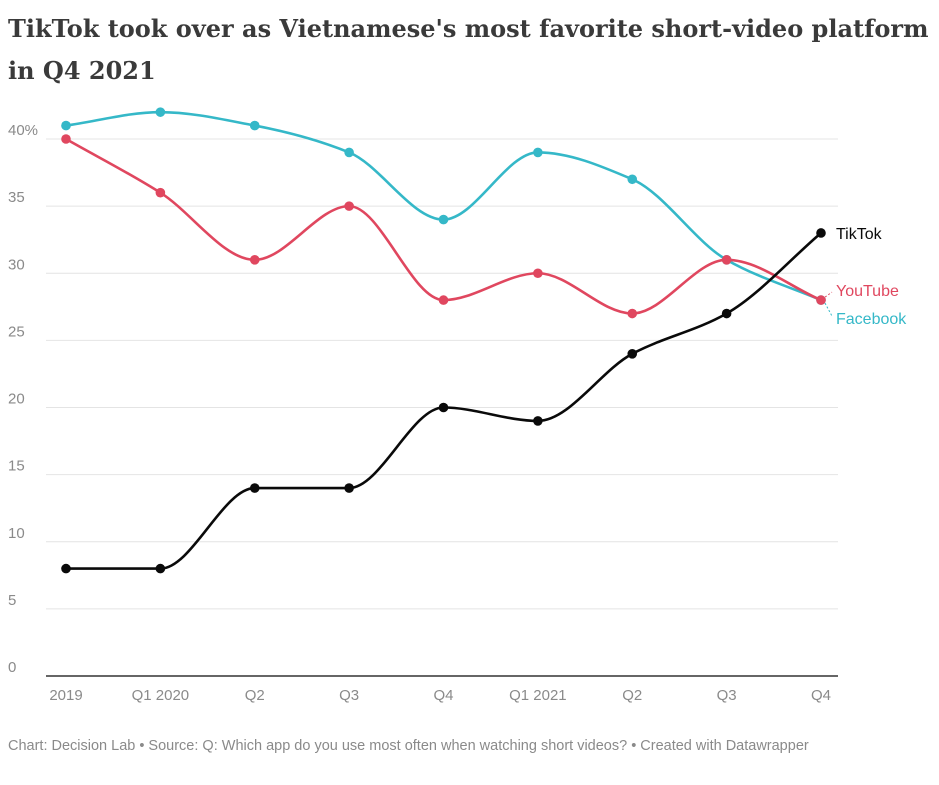  Describe the element at coordinates (161, 695) in the screenshot. I see `x-tick-label: Q1 2020` at that location.